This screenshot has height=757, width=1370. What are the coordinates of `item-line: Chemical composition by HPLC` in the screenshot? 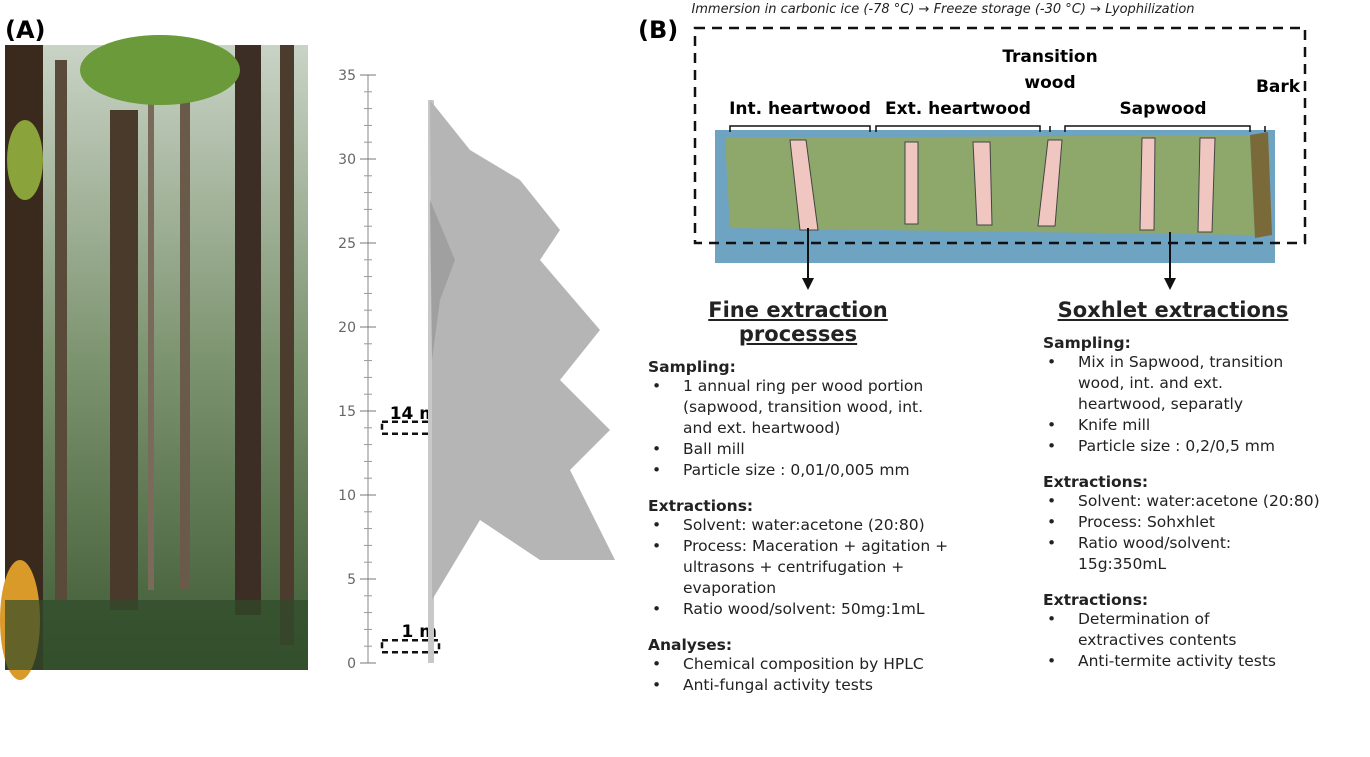 It's located at (803, 664).